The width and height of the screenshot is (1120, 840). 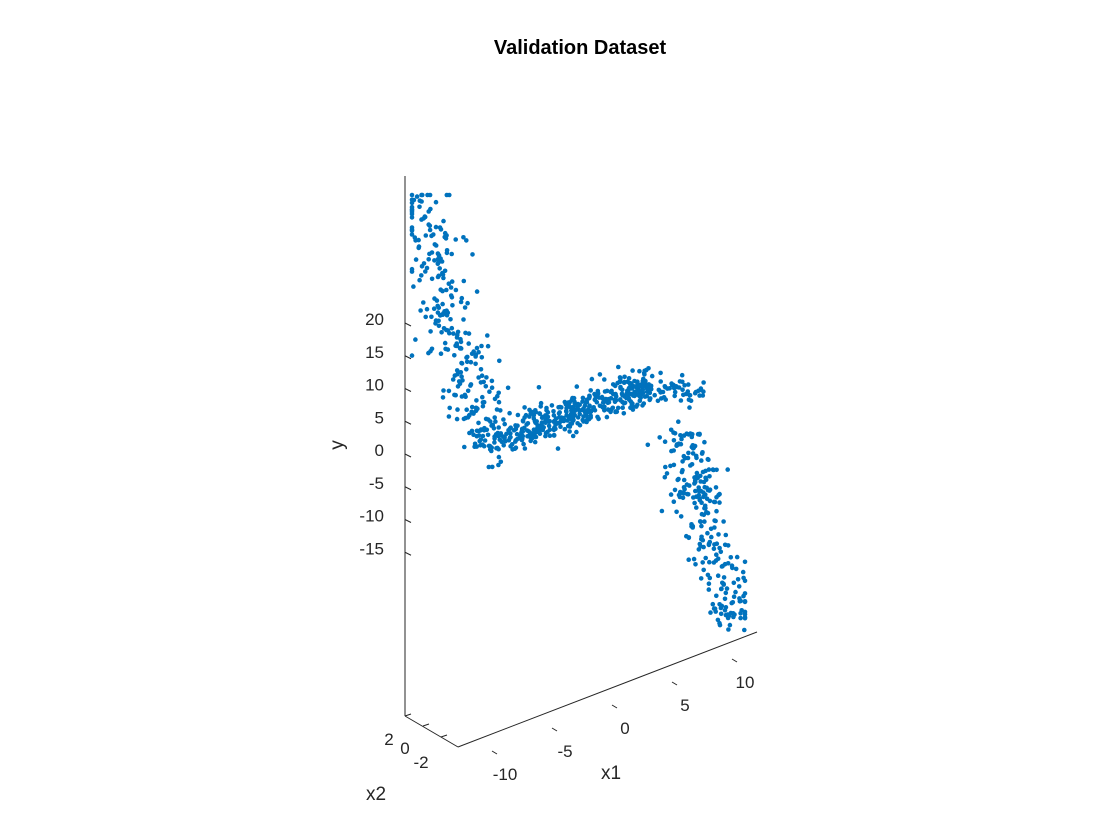 I want to click on x2-tick-label: -2, so click(x=420, y=762).